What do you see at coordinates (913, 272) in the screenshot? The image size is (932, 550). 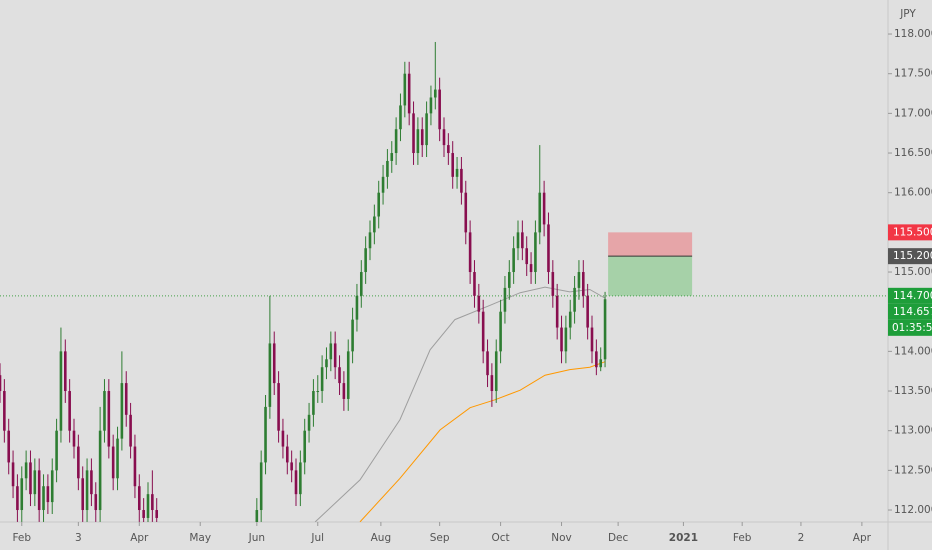 I see `y-tick-label: 115.000` at bounding box center [913, 272].